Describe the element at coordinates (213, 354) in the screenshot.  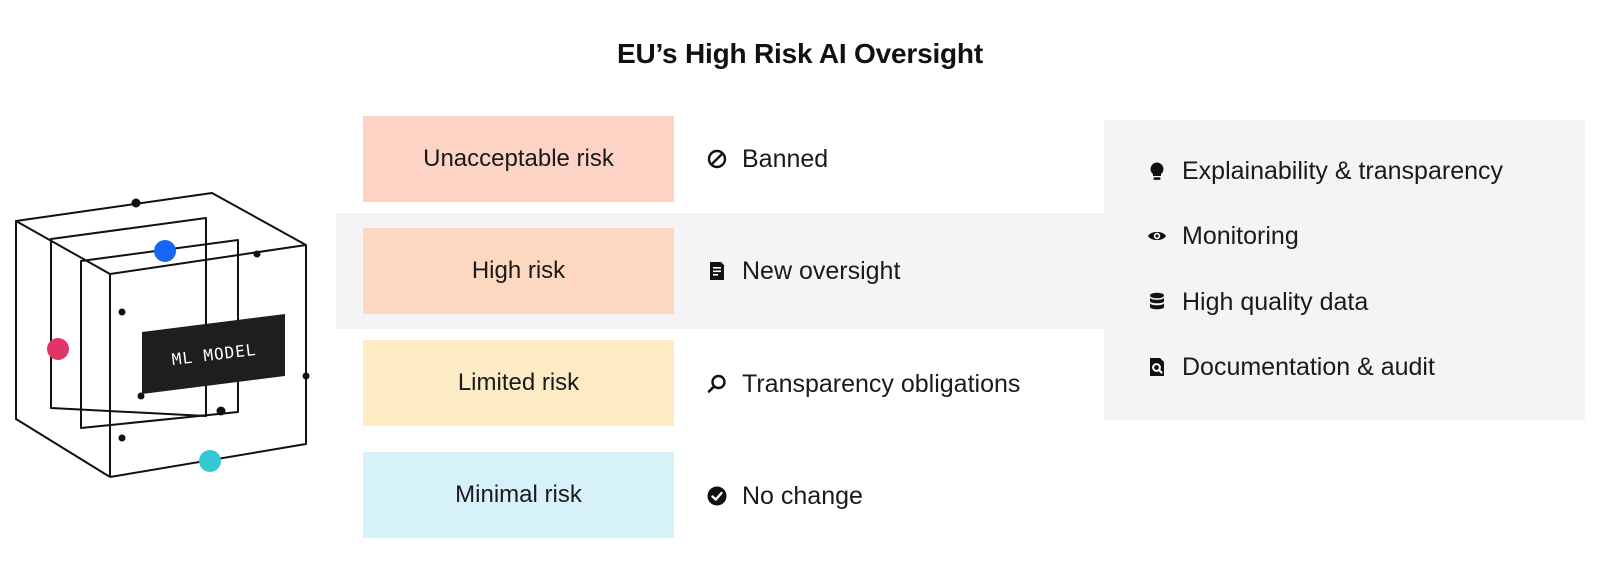
I see `ml-model-label-box: ML MODEL` at that location.